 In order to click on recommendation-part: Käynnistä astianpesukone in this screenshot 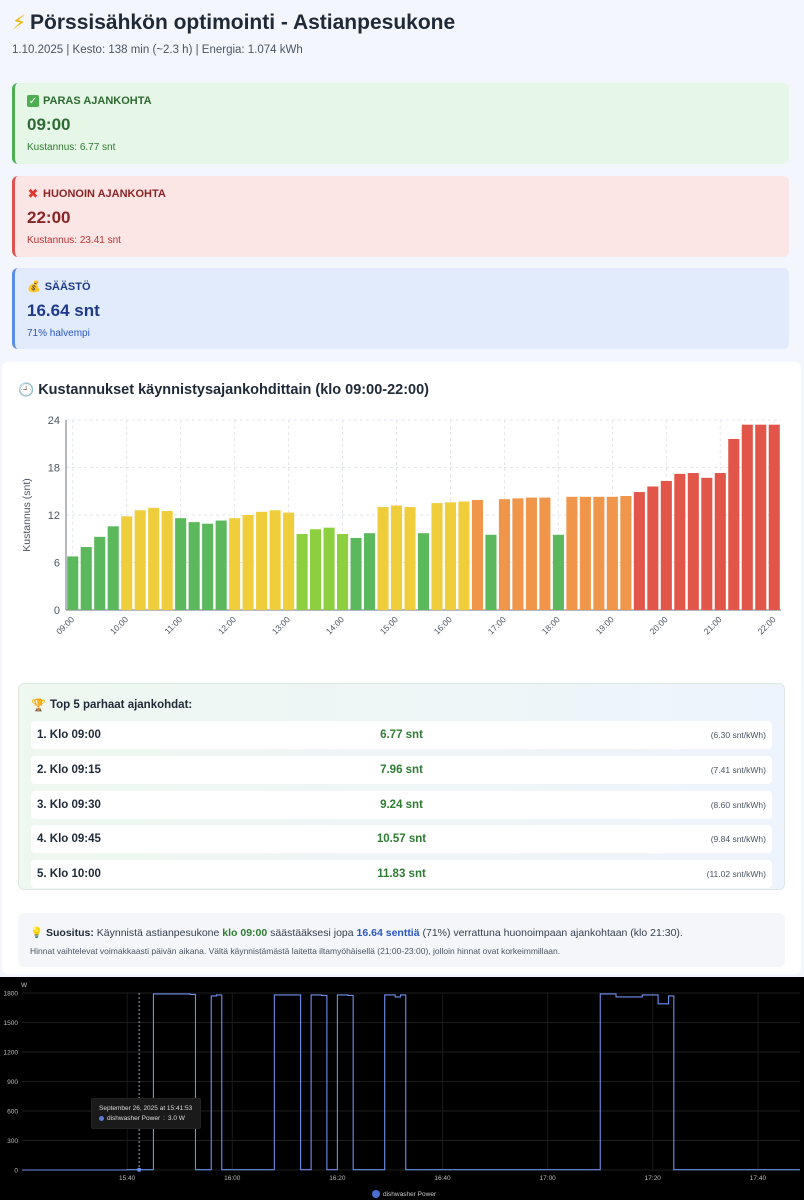, I will do `click(158, 933)`.